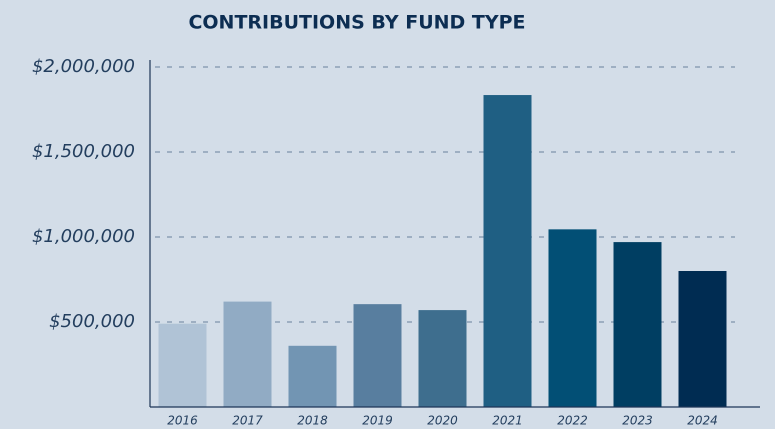 The image size is (775, 429). Describe the element at coordinates (83, 66) in the screenshot. I see `y-tick-label: $2,000,000` at that location.